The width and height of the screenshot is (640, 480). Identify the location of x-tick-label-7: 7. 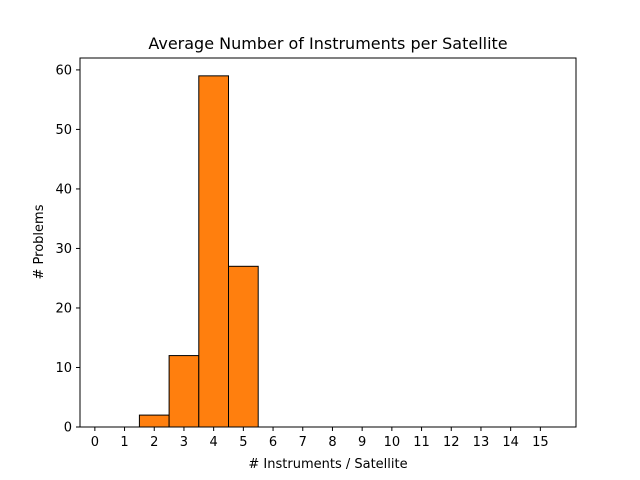
(303, 442).